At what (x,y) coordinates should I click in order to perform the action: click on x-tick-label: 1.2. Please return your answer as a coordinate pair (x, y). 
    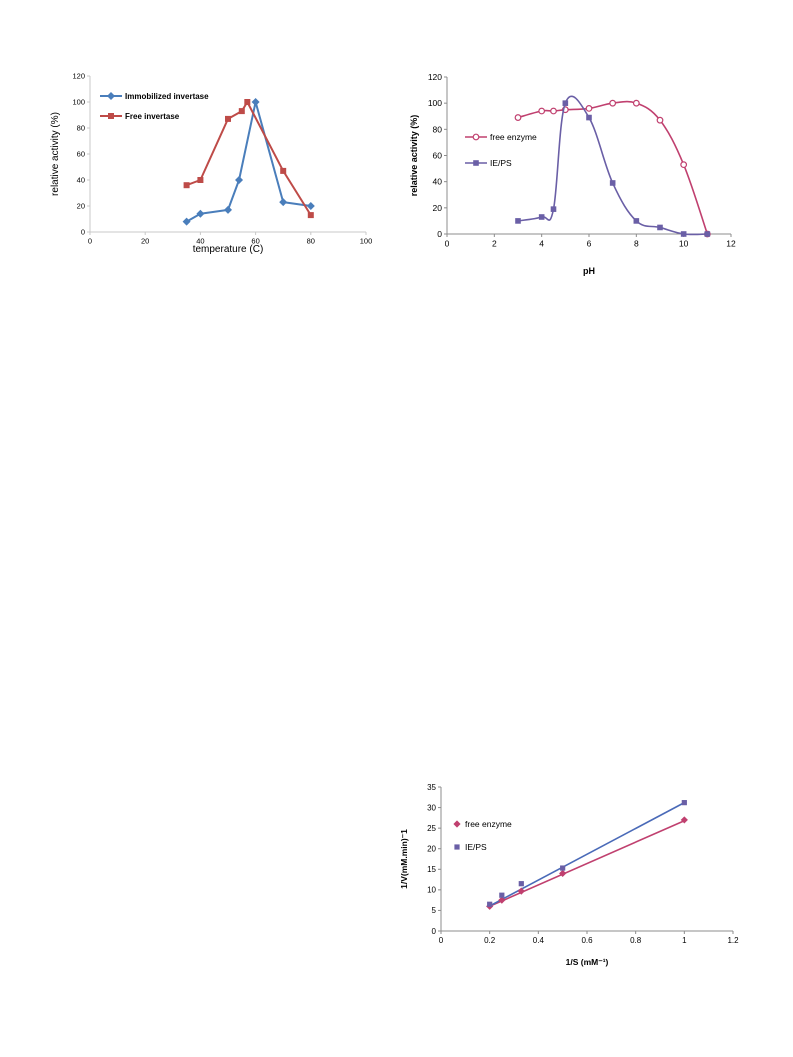
    Looking at the image, I should click on (733, 940).